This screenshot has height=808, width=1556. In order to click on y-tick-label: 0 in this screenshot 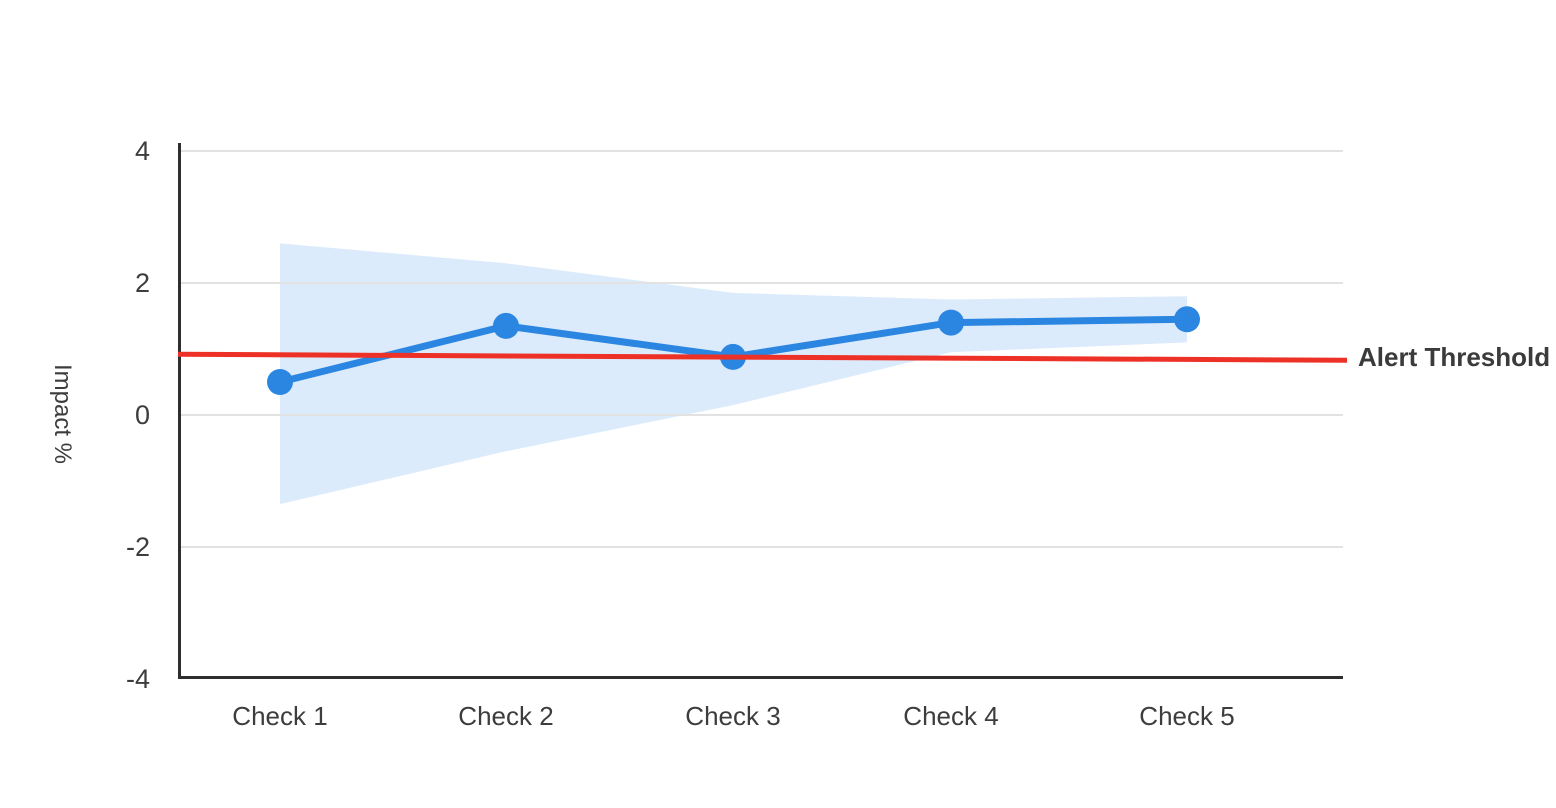, I will do `click(142, 415)`.